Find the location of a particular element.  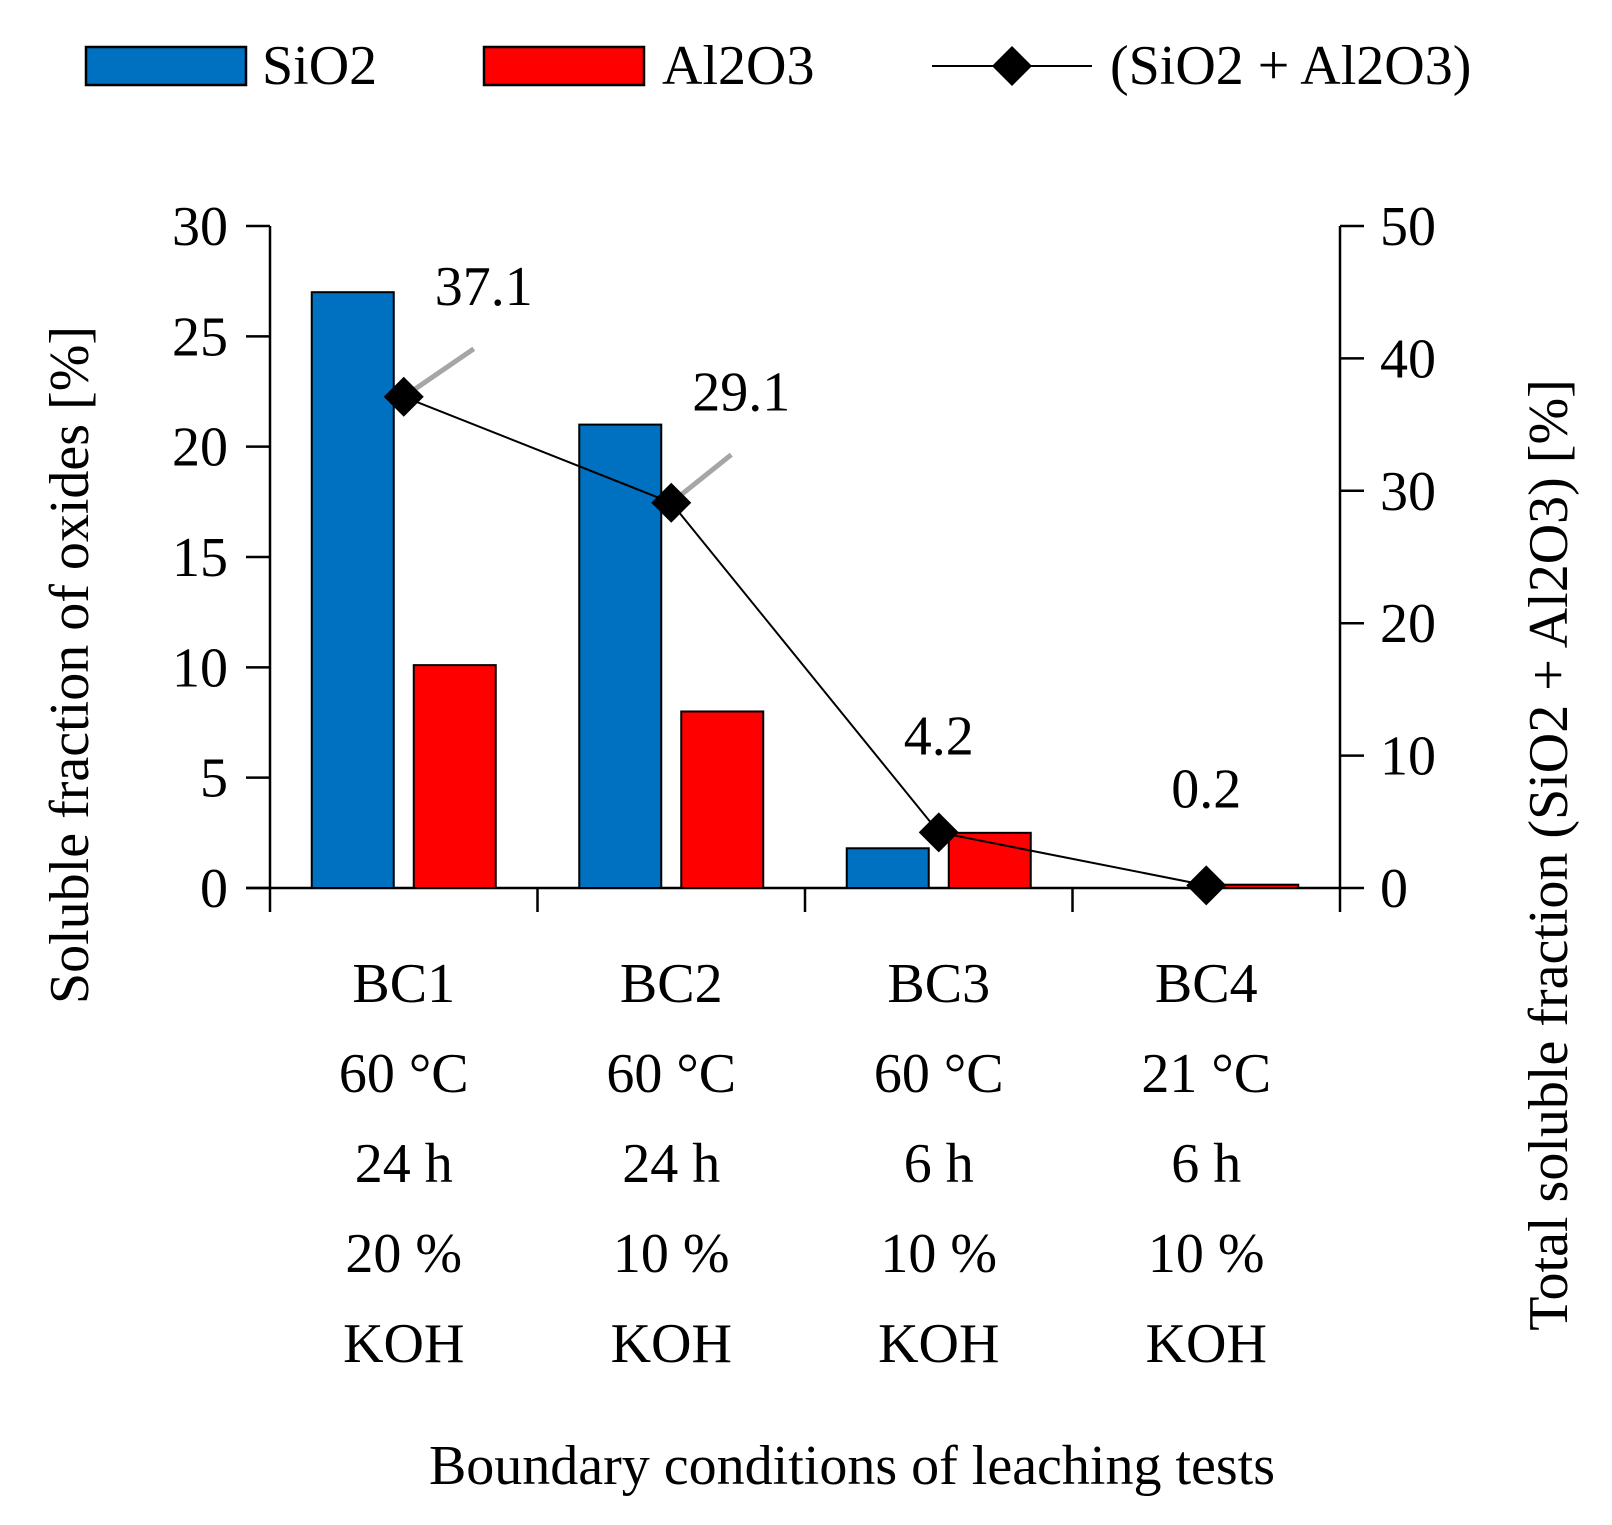

total-marker-bc1 is located at coordinates (403, 396).